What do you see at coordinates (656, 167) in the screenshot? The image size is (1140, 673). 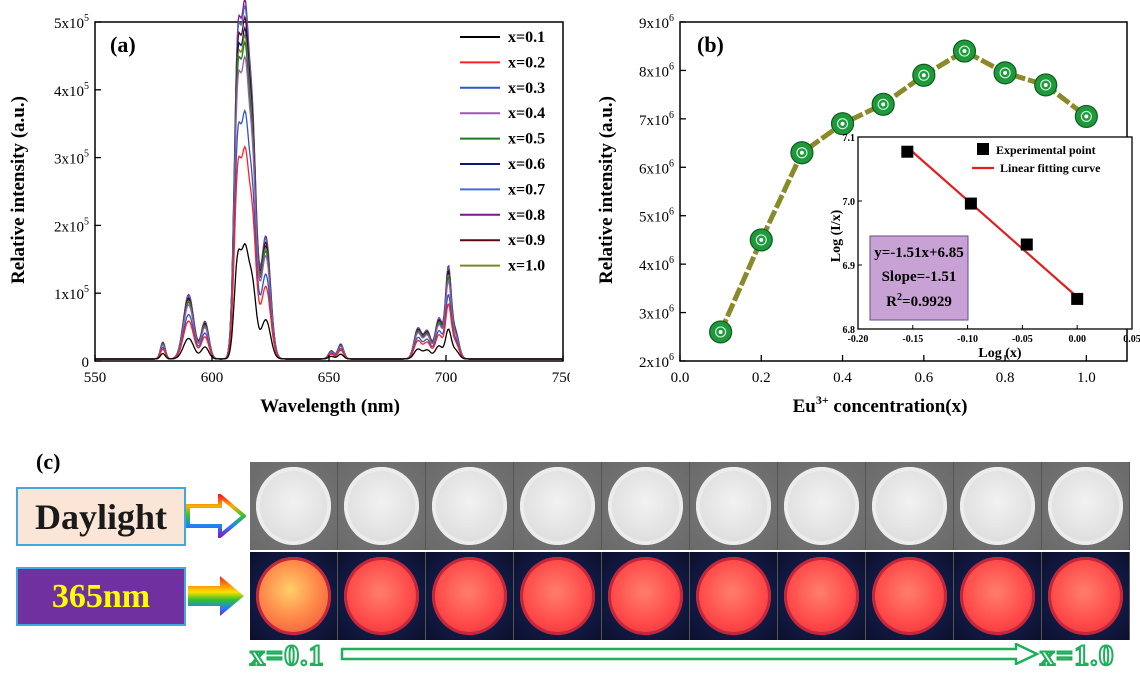 I see `chart-b-ytick-label: 6x10⁶` at bounding box center [656, 167].